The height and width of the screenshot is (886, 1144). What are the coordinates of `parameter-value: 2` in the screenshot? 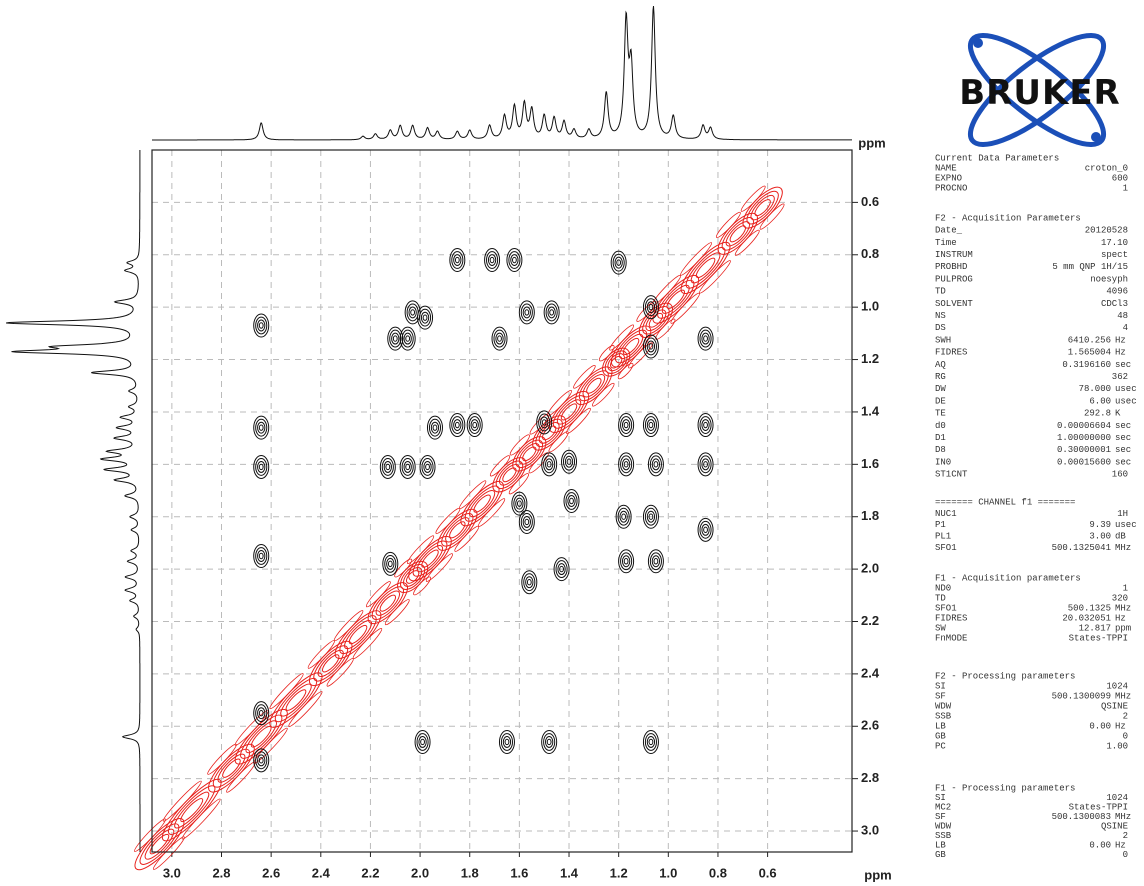 It's located at (1125, 716).